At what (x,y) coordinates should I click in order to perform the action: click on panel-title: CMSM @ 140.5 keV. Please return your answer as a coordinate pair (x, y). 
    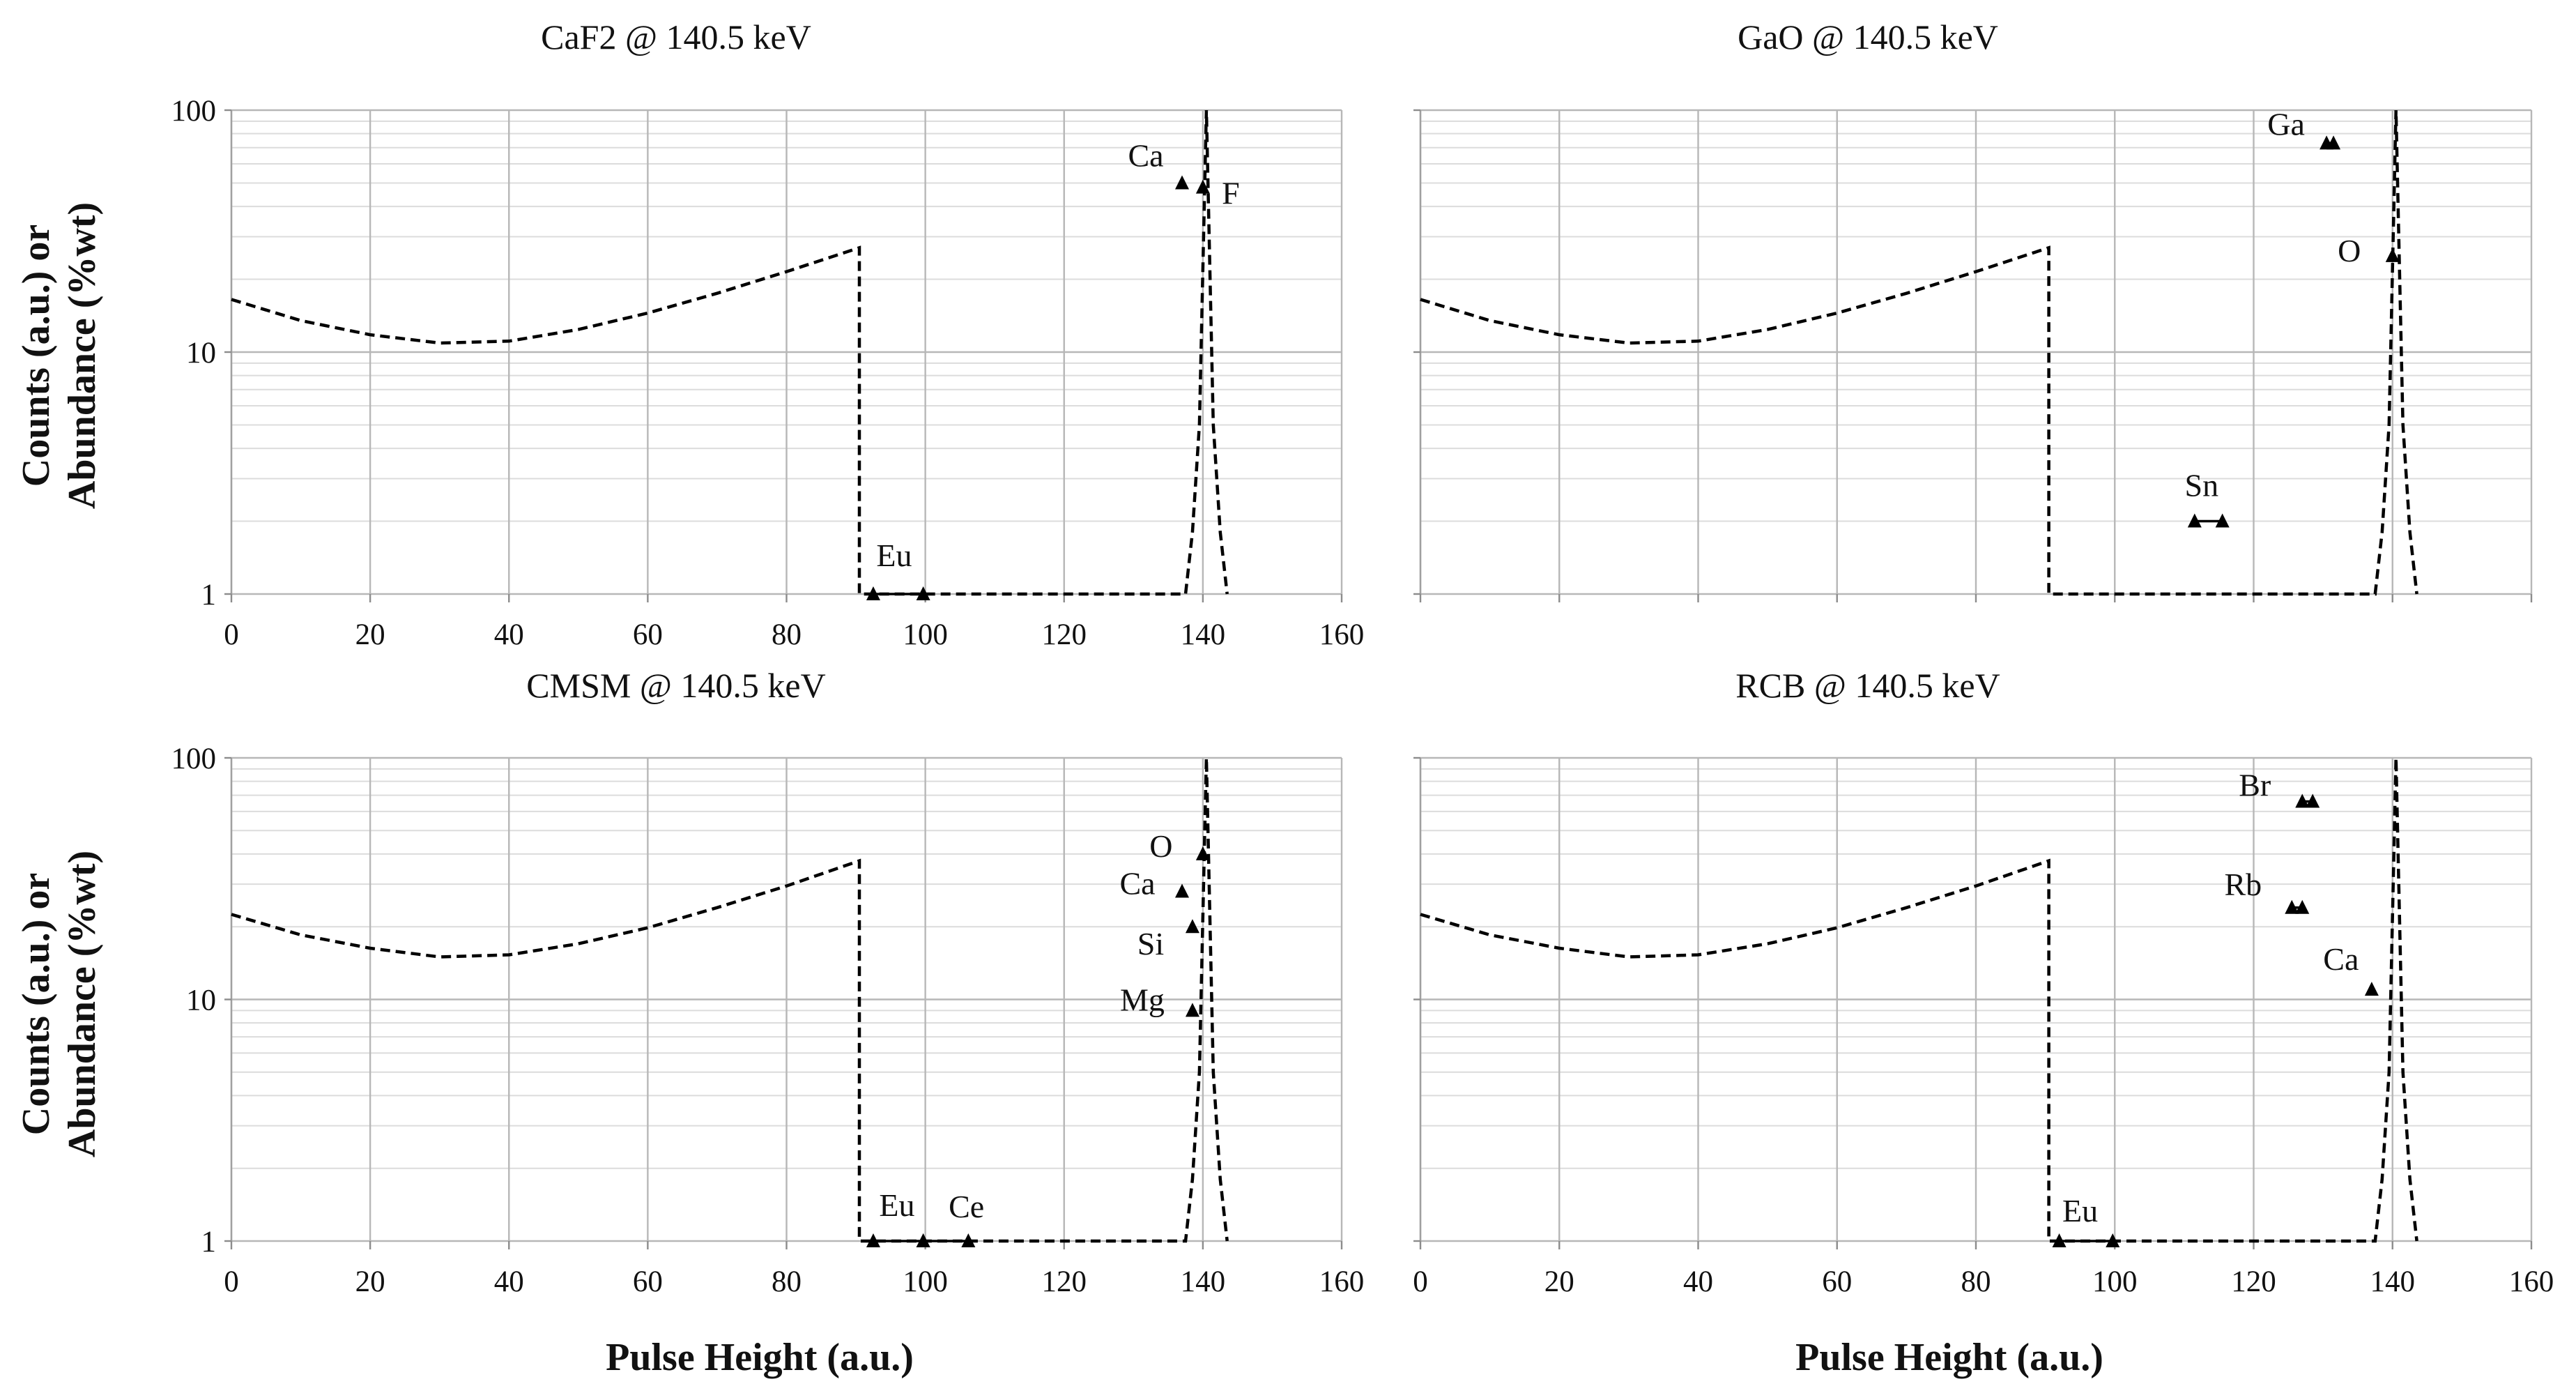
    Looking at the image, I should click on (675, 686).